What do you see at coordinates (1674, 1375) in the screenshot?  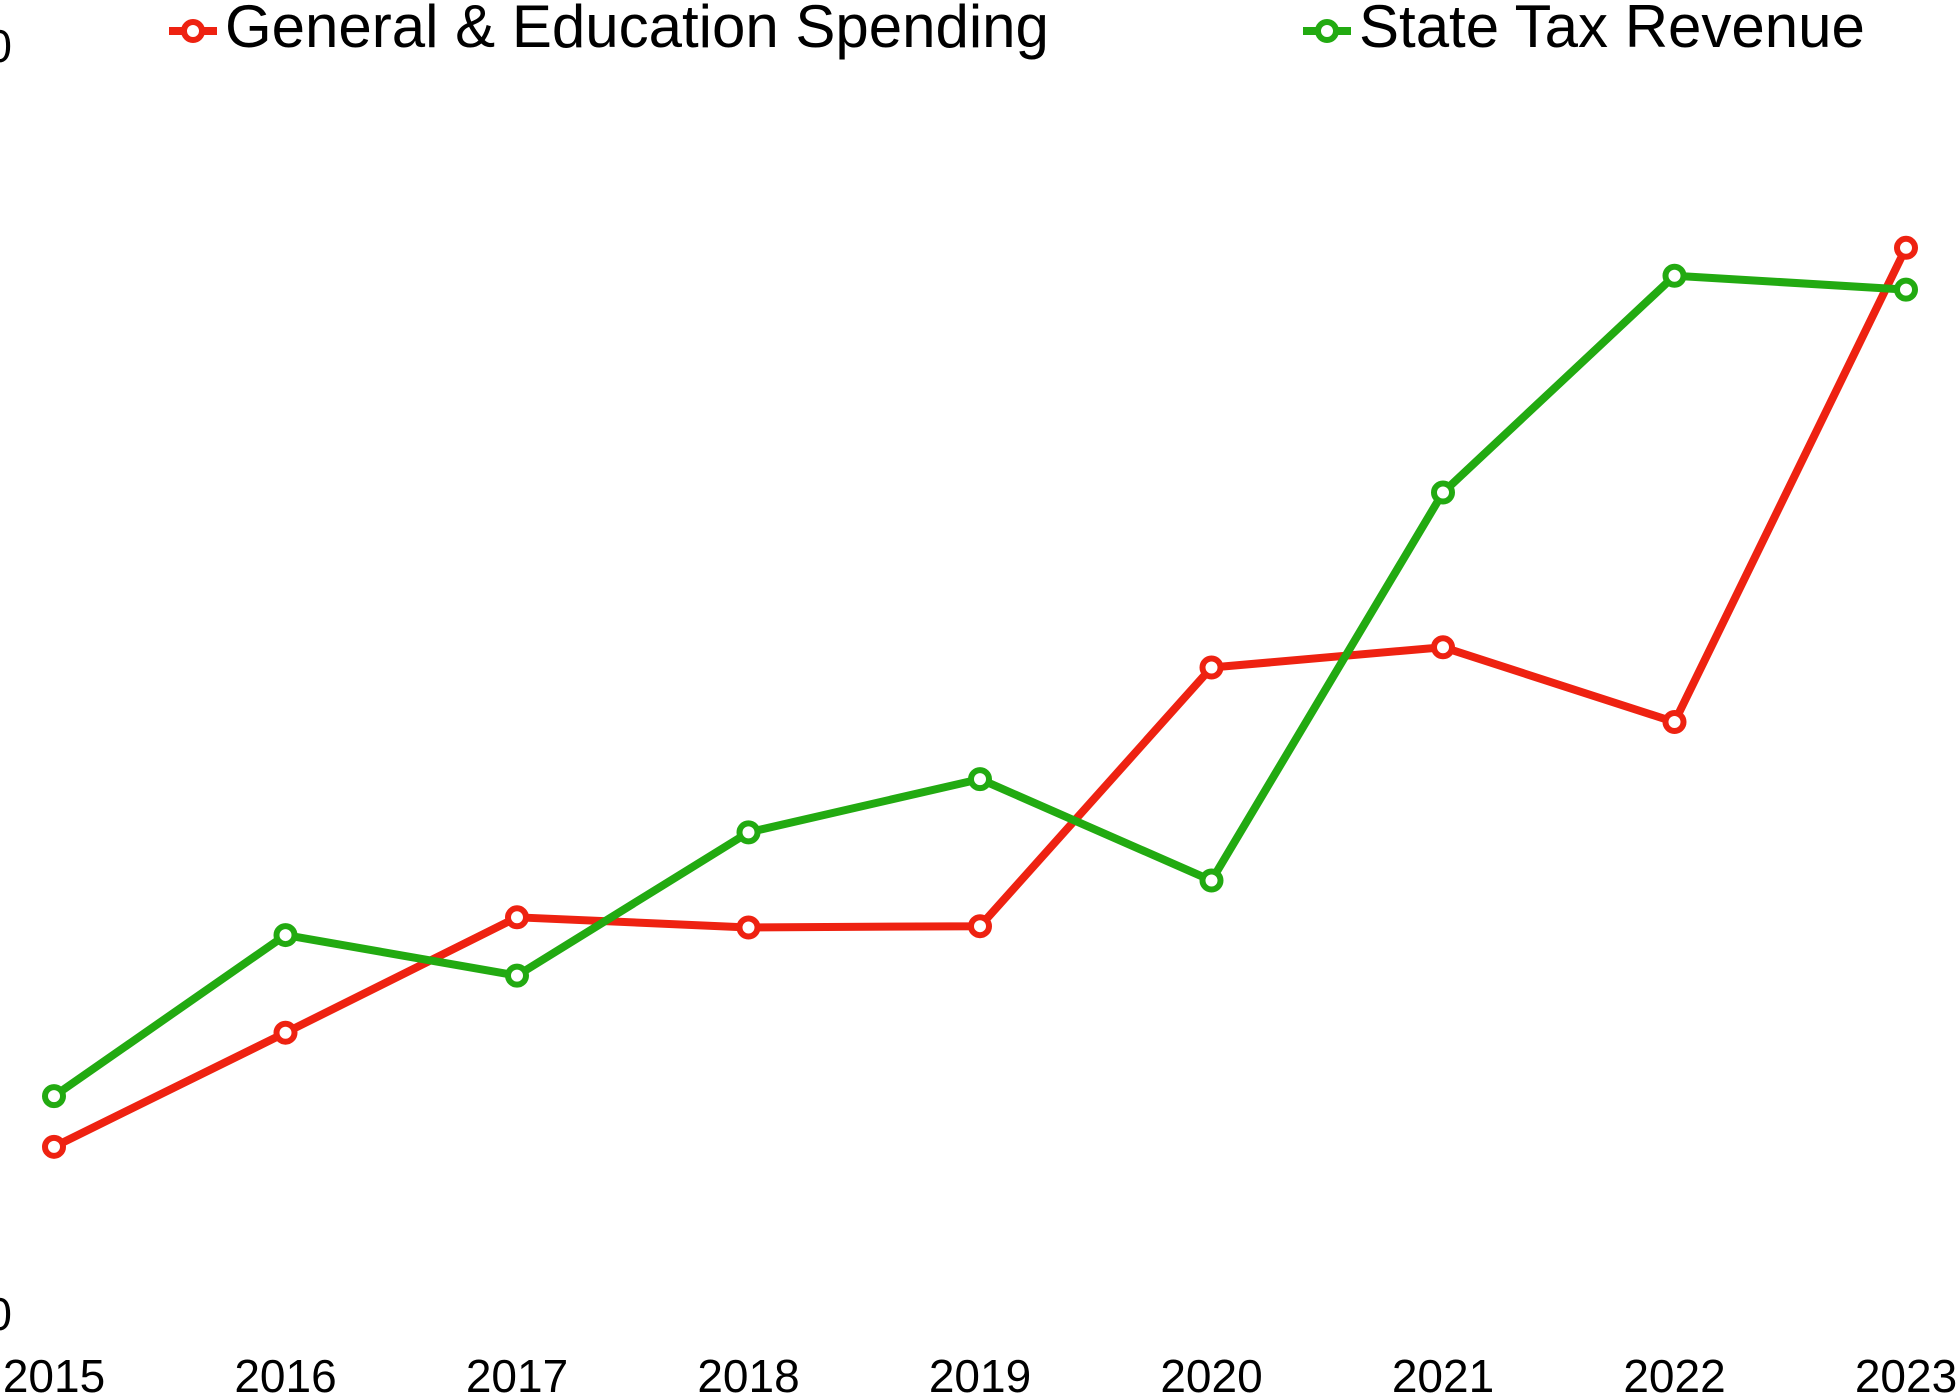 I see `x-tick-label: 2022` at bounding box center [1674, 1375].